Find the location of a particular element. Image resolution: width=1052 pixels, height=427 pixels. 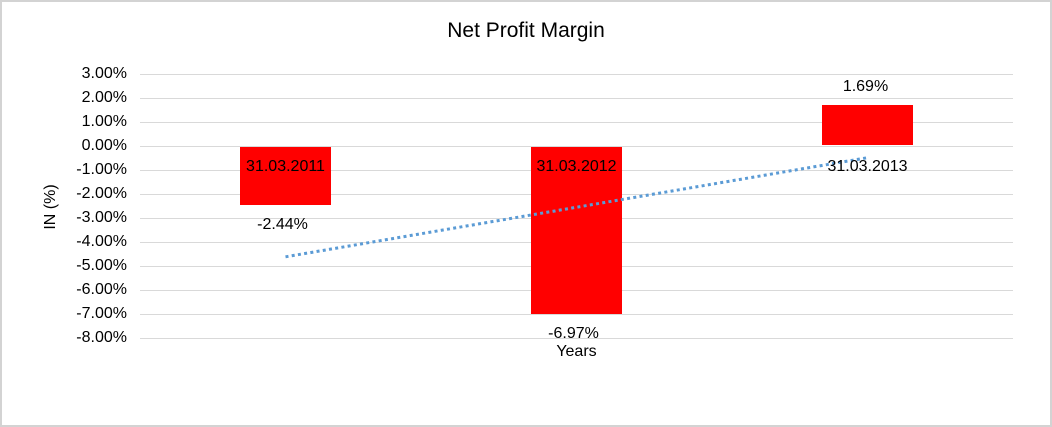

y-tick-label: -1.00% is located at coordinates (101, 169).